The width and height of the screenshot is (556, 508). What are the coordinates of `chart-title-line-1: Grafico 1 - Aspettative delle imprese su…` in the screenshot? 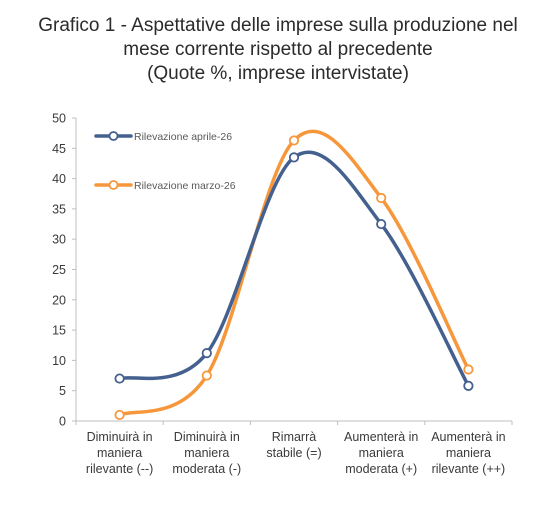 It's located at (278, 25).